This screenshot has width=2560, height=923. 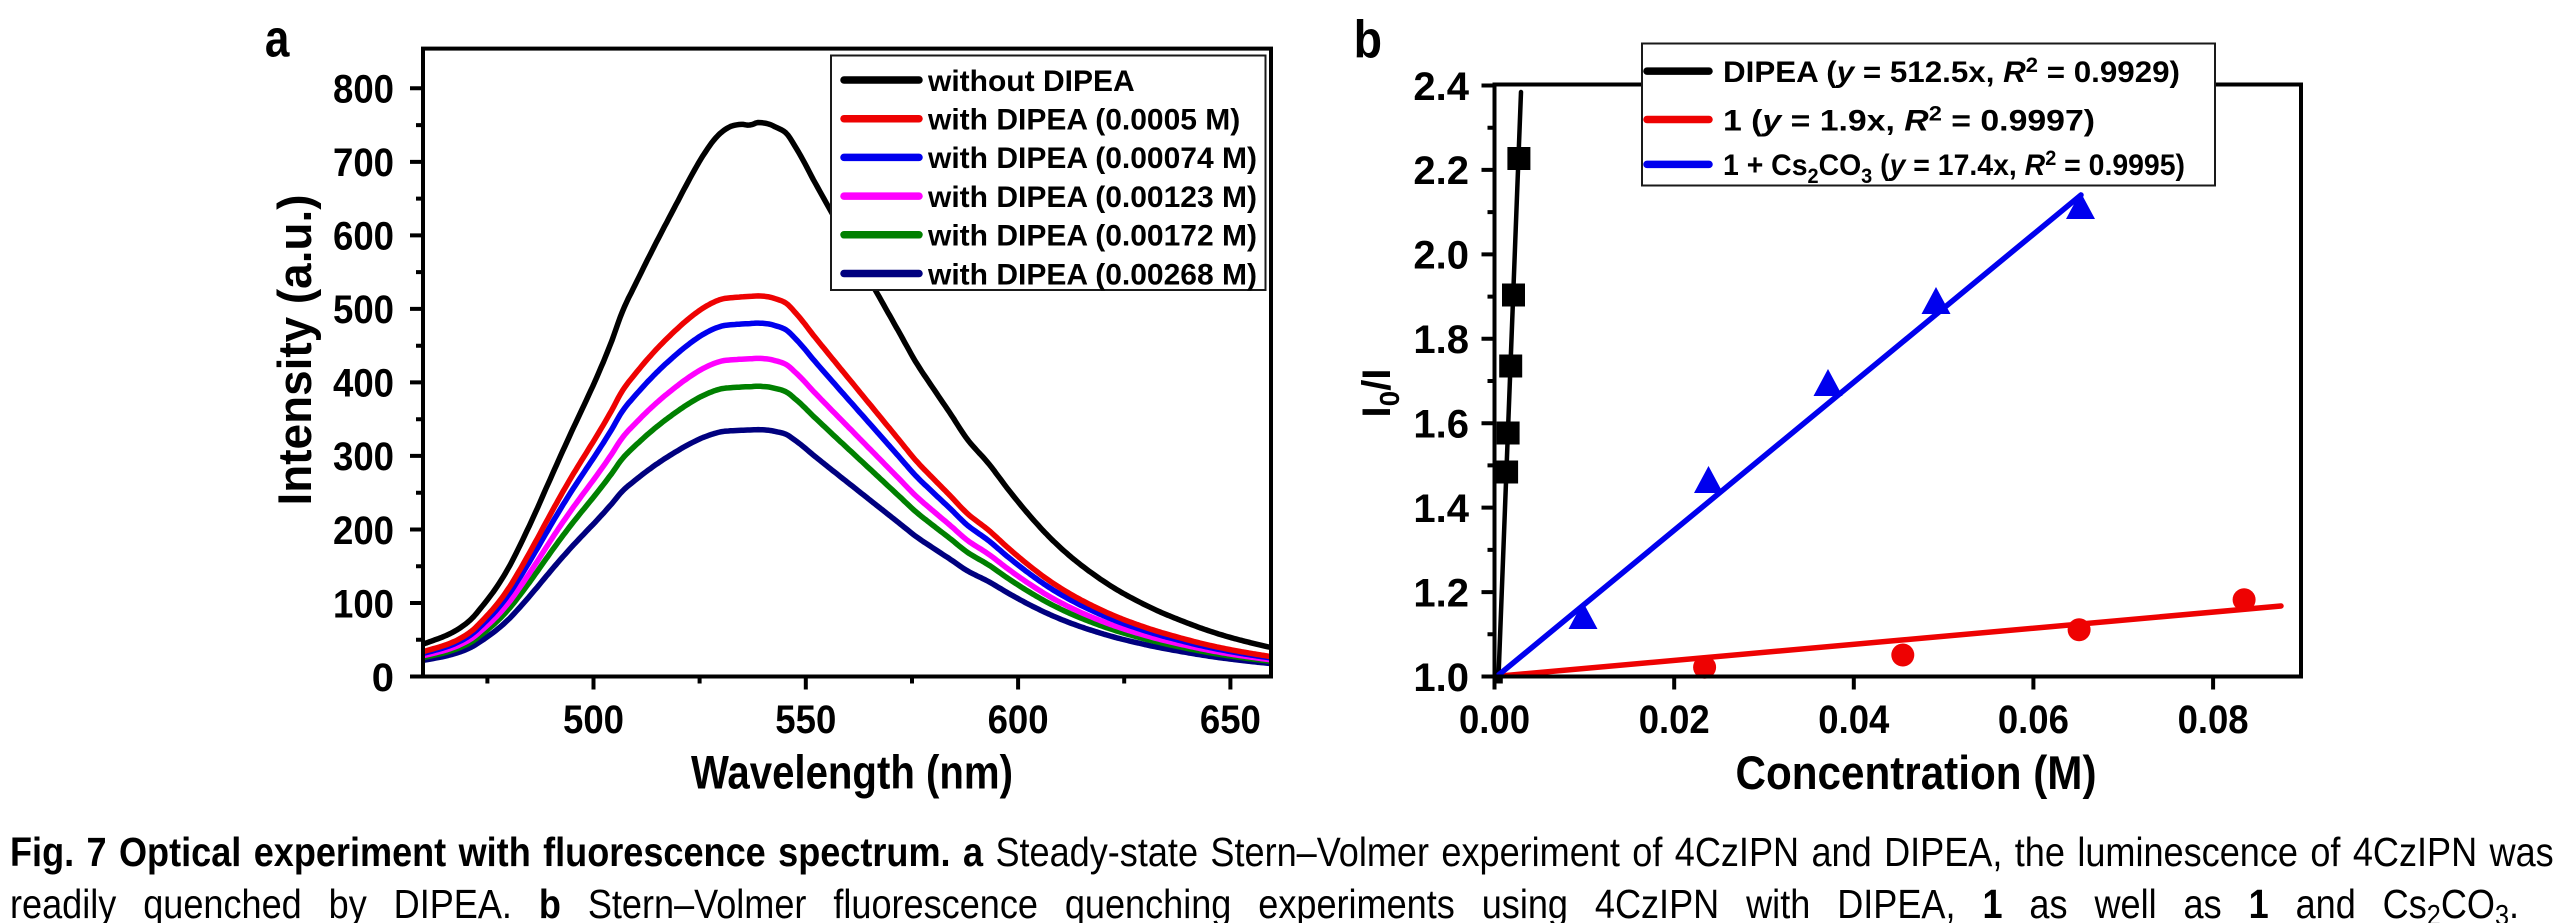 I want to click on svg-text: 400, so click(x=363, y=384).